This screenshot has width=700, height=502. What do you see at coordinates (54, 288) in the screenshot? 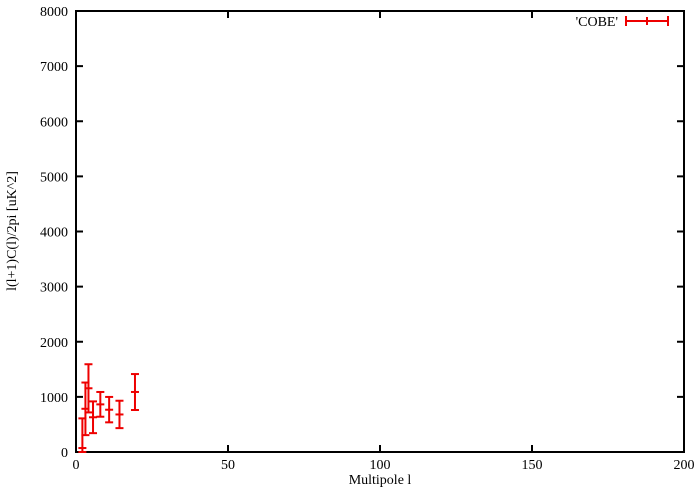
I see `y-tick-label: 3000` at bounding box center [54, 288].